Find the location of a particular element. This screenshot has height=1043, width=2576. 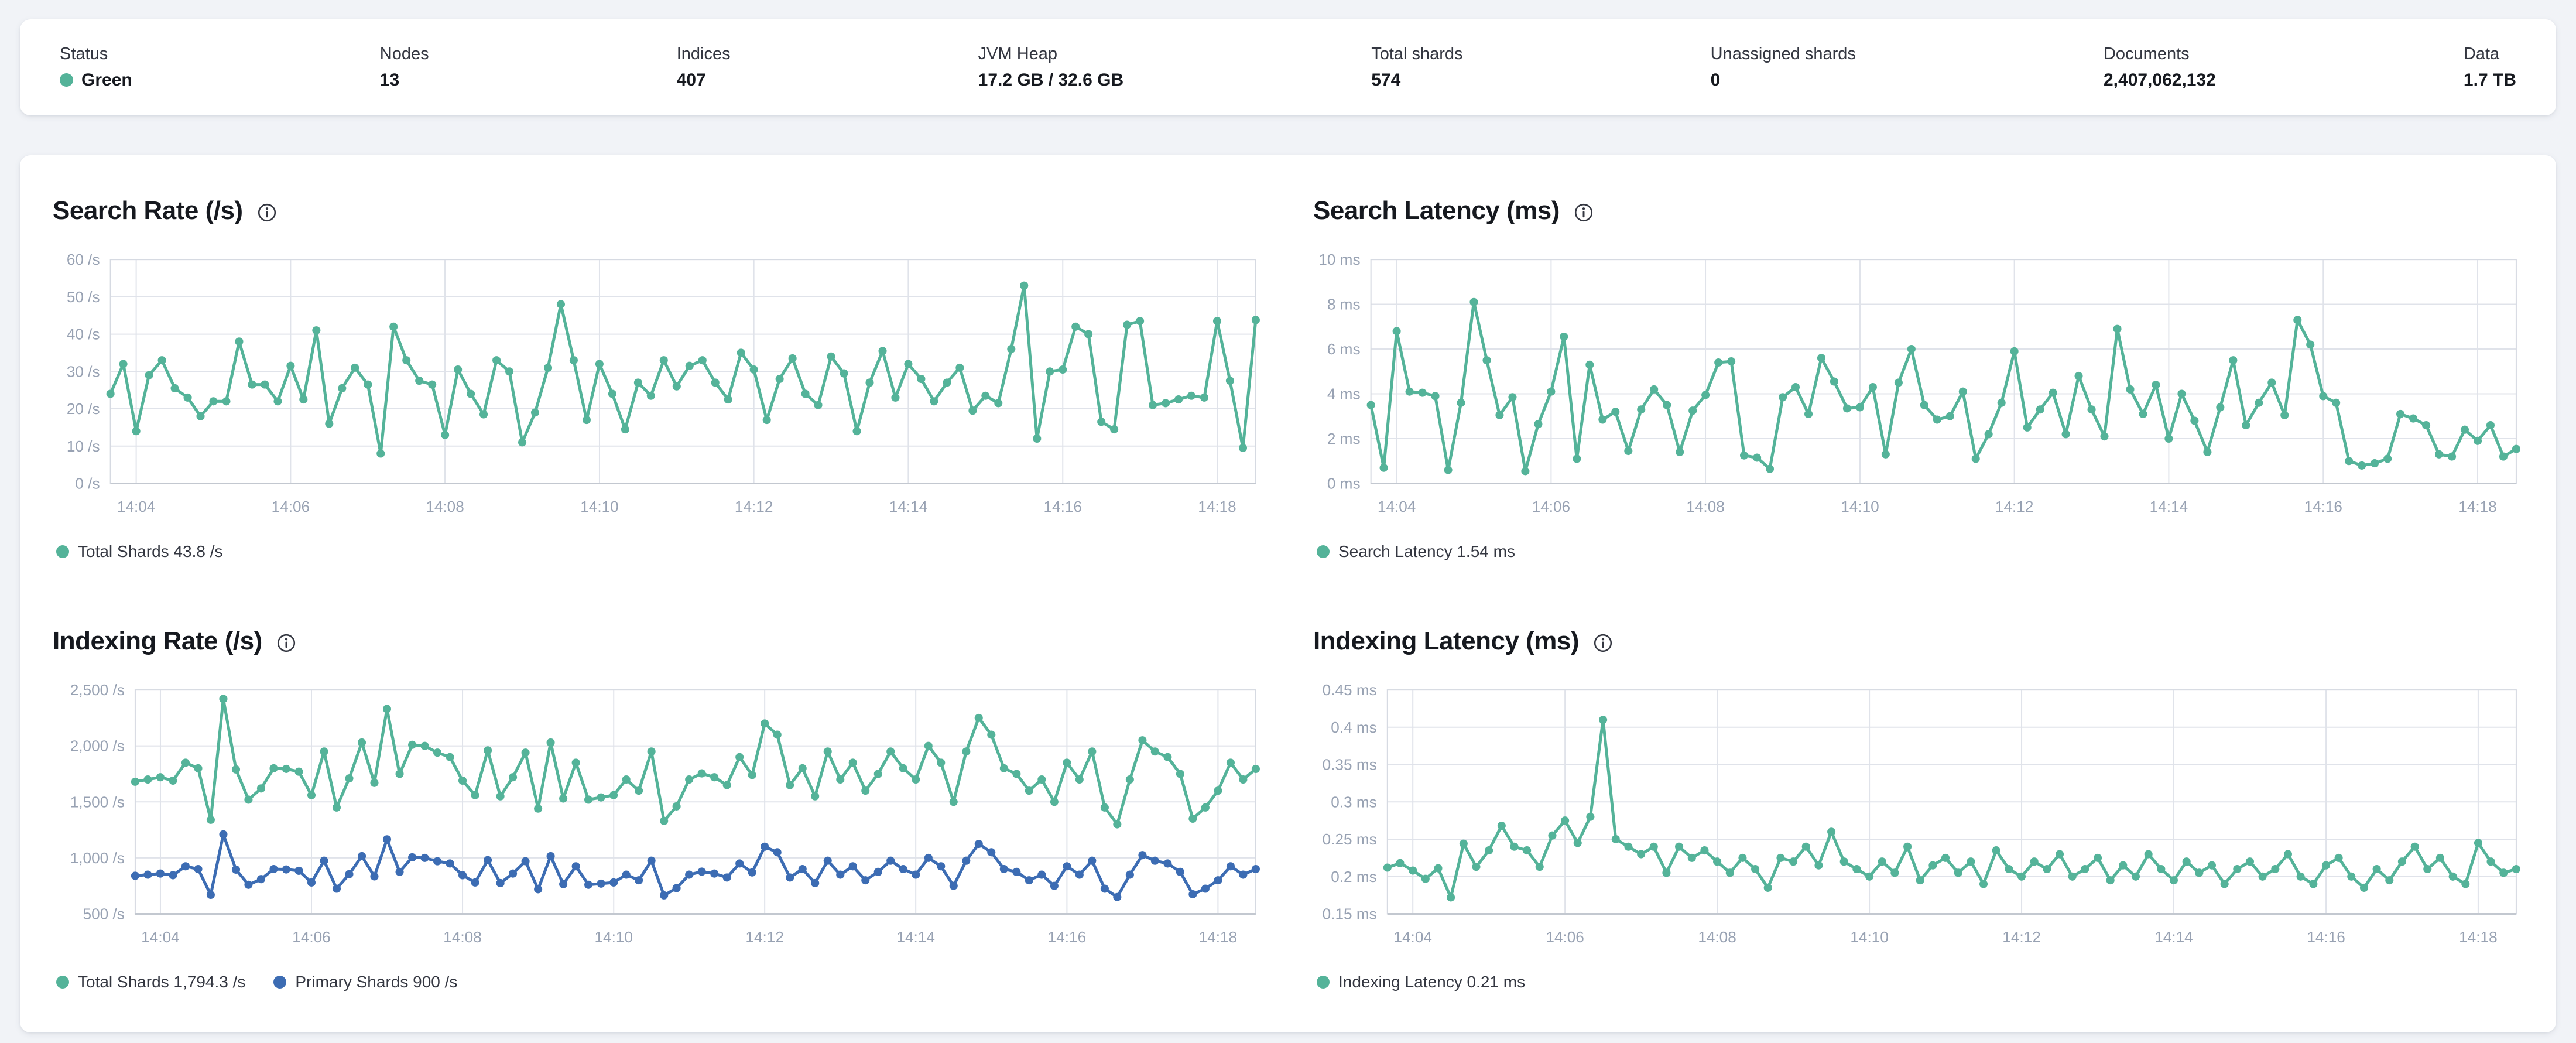

svg-text: 0.3 ms is located at coordinates (1354, 802).